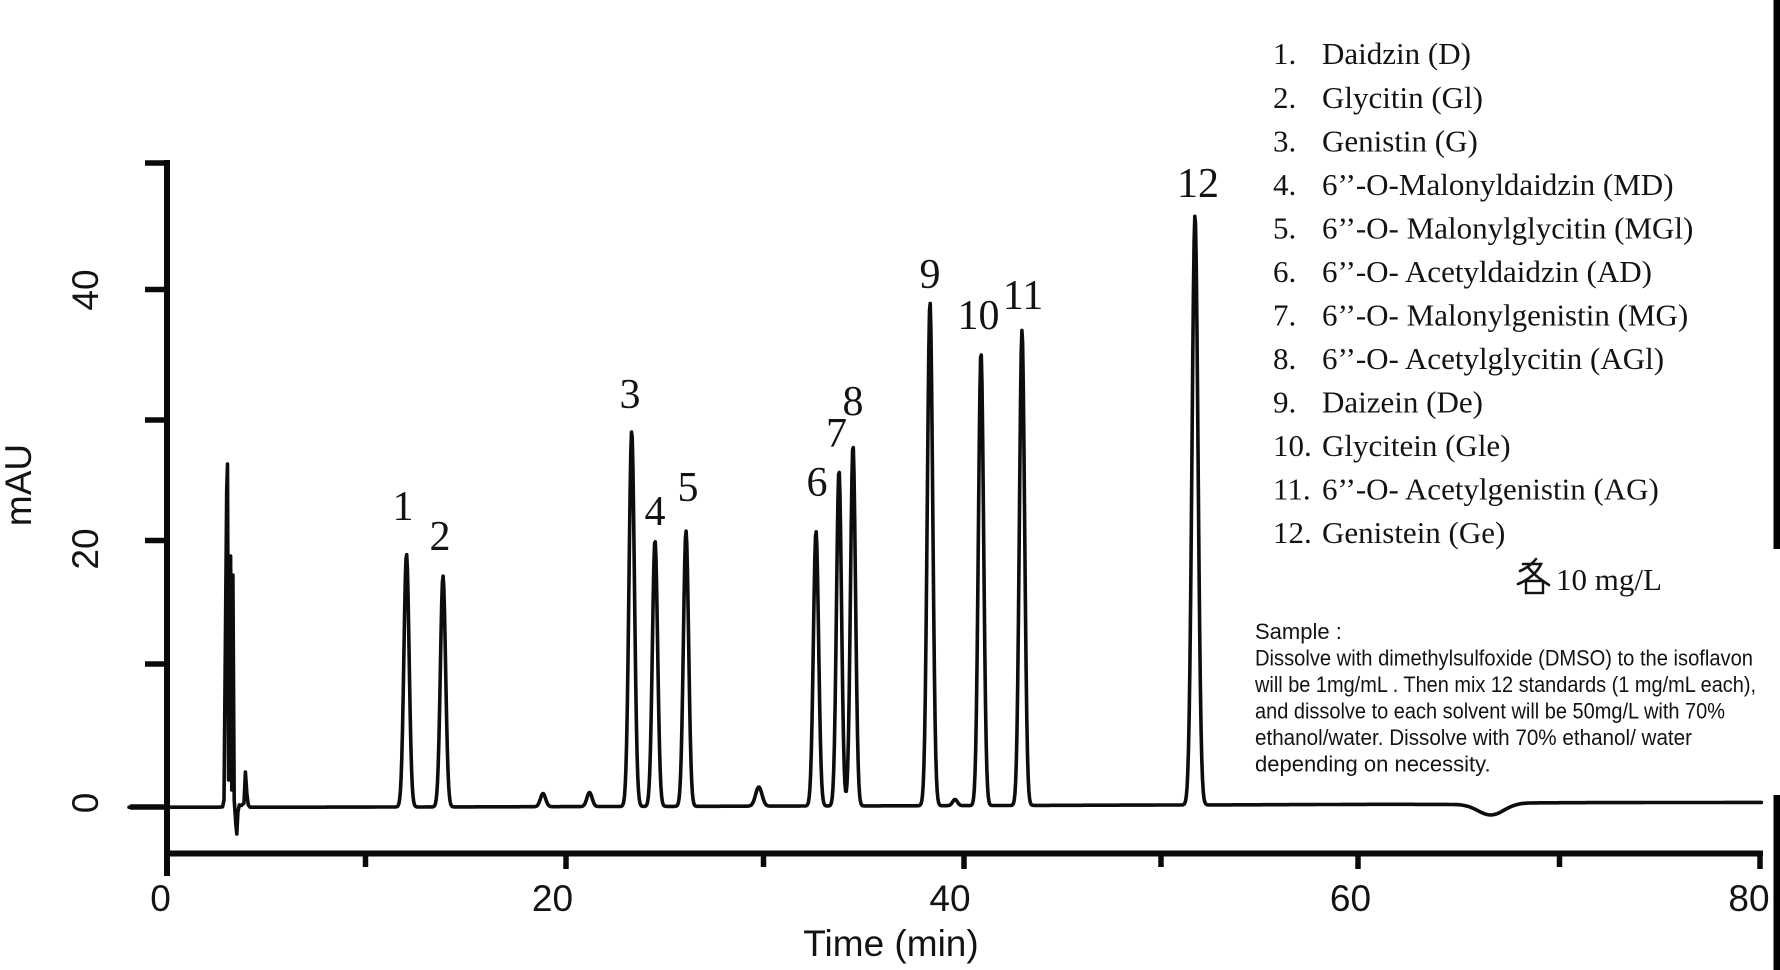  What do you see at coordinates (1284, 402) in the screenshot?
I see `svg-text: 9.` at bounding box center [1284, 402].